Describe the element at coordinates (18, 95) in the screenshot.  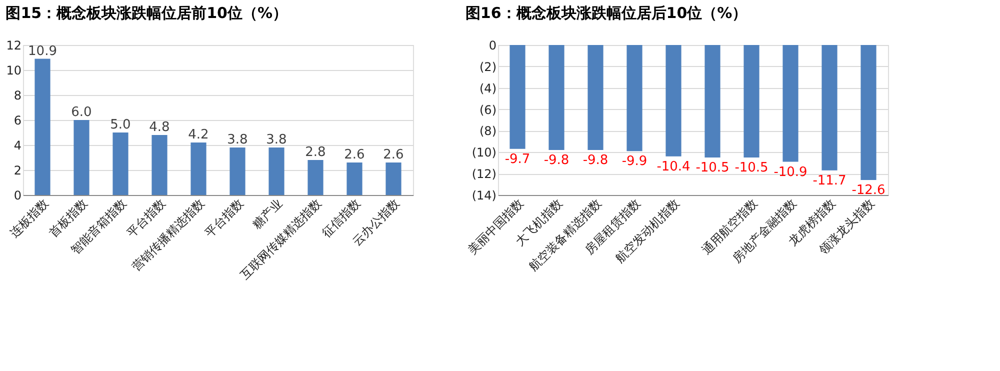
I see `y-tick-label: 8` at that location.